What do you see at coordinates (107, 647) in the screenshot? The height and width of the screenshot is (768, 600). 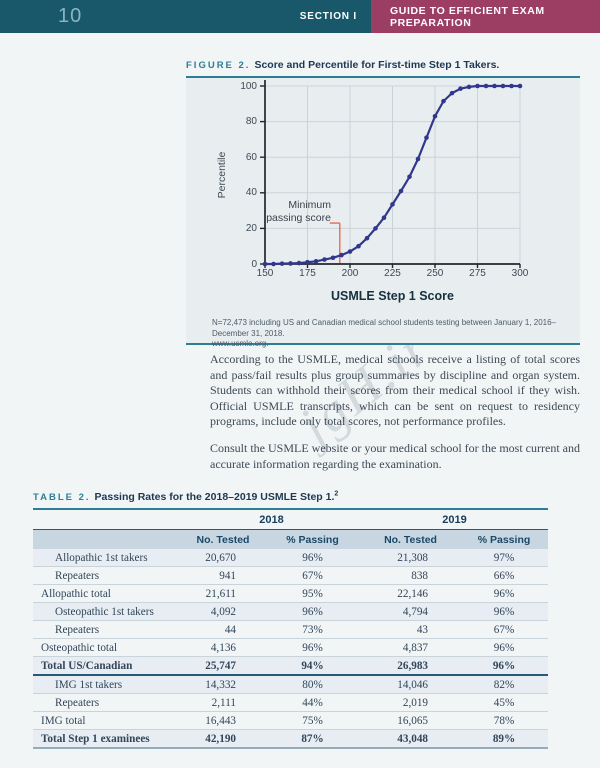 I see `row-label: Osteopathic total` at bounding box center [107, 647].